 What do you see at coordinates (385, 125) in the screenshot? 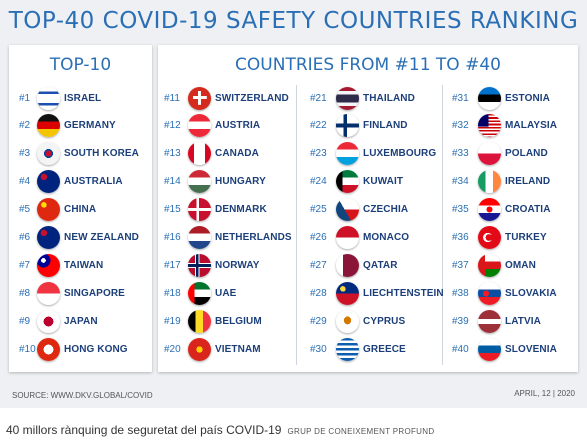
I see `country-name: FINLAND` at bounding box center [385, 125].